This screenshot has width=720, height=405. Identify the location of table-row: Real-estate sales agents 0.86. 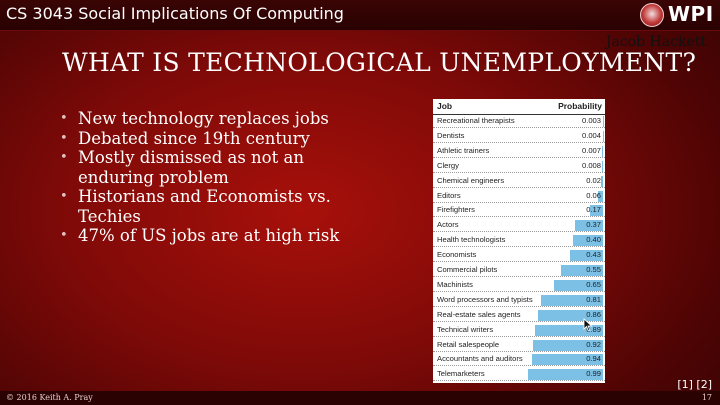
(519, 315).